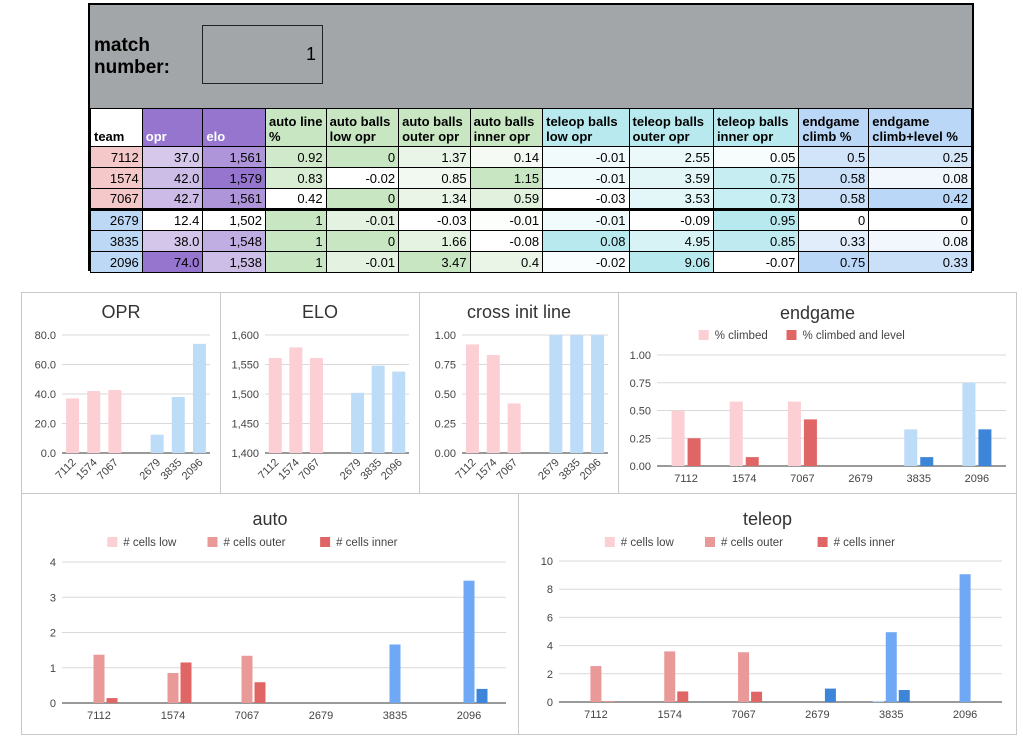 This screenshot has height=739, width=1023. What do you see at coordinates (378, 409) in the screenshot?
I see `bar-elo-3835-s0` at bounding box center [378, 409].